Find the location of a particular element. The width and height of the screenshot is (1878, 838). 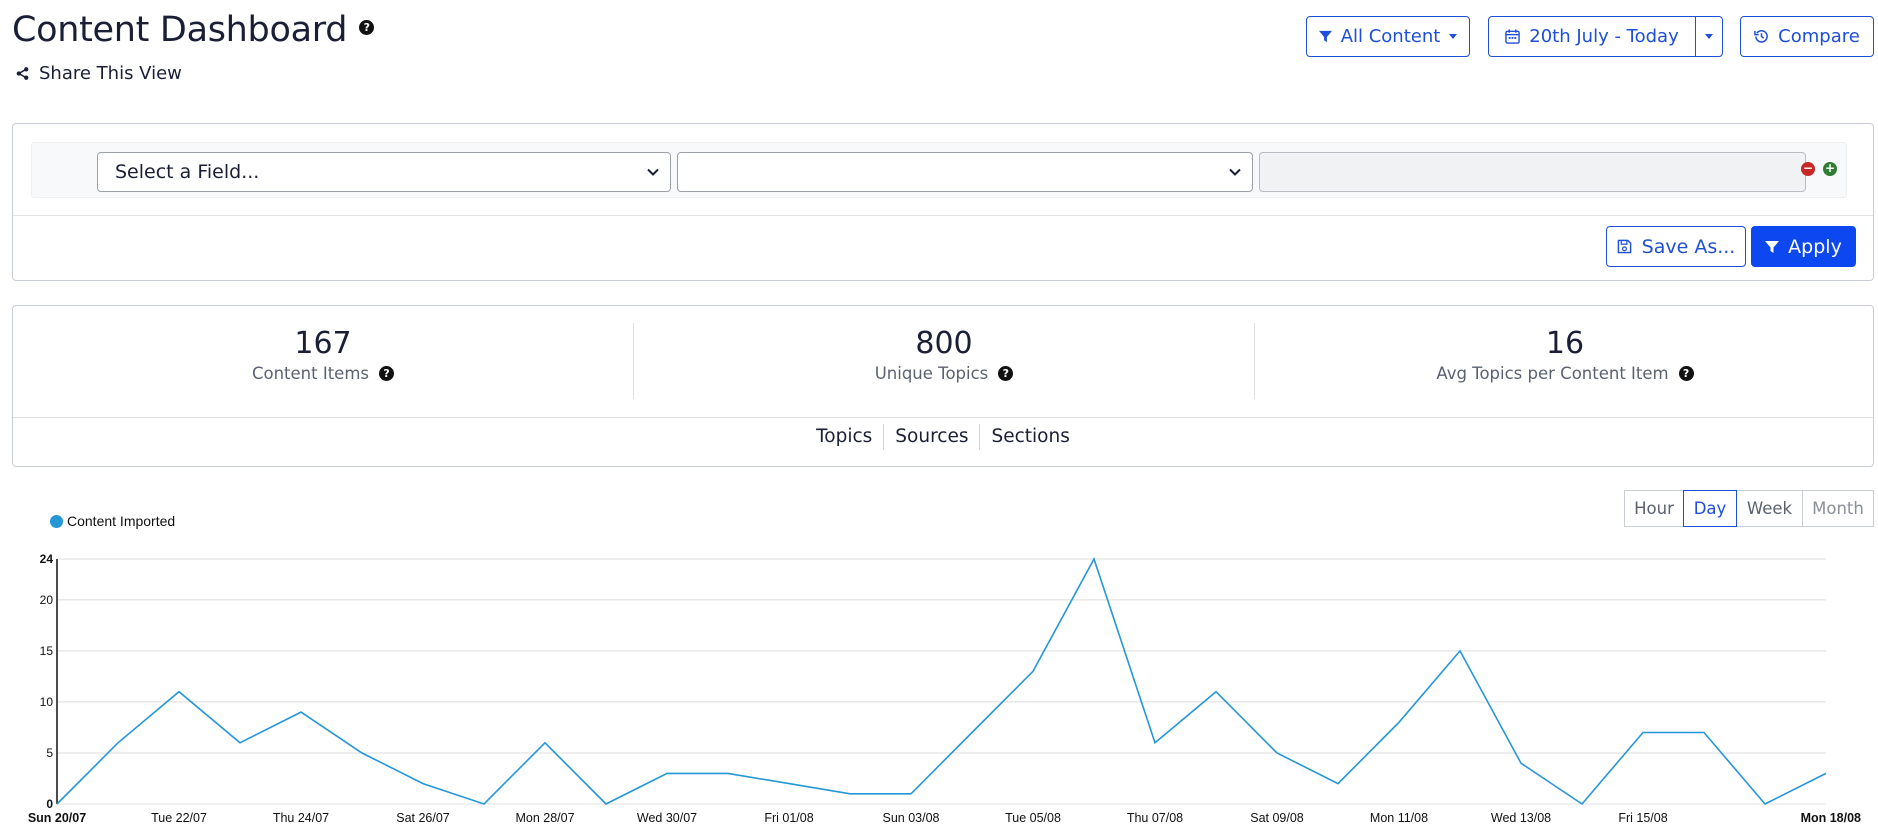

calendar-icon is located at coordinates (1513, 36).